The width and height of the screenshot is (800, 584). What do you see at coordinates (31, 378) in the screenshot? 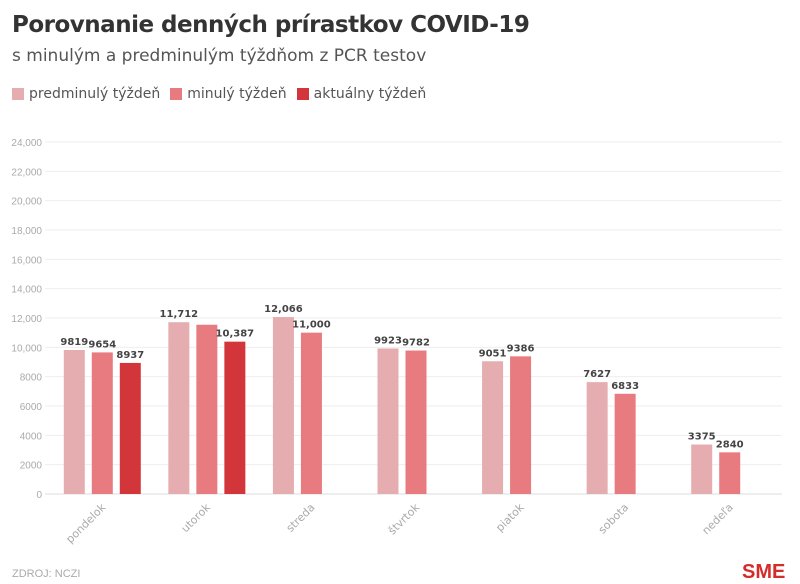
I see `y-tick-label: 8000` at bounding box center [31, 378].